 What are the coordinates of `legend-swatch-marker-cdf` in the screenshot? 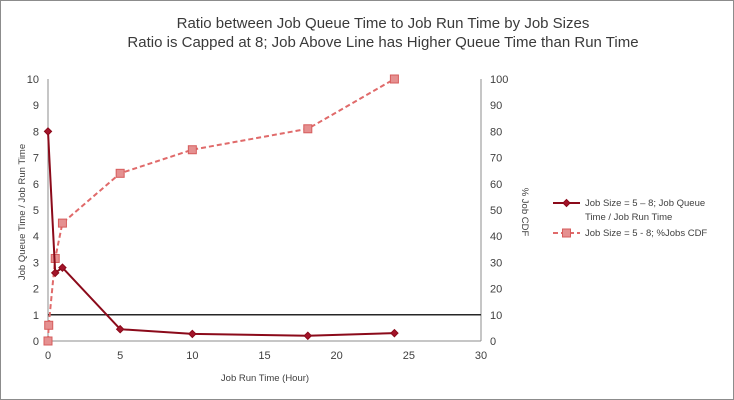 It's located at (566, 233).